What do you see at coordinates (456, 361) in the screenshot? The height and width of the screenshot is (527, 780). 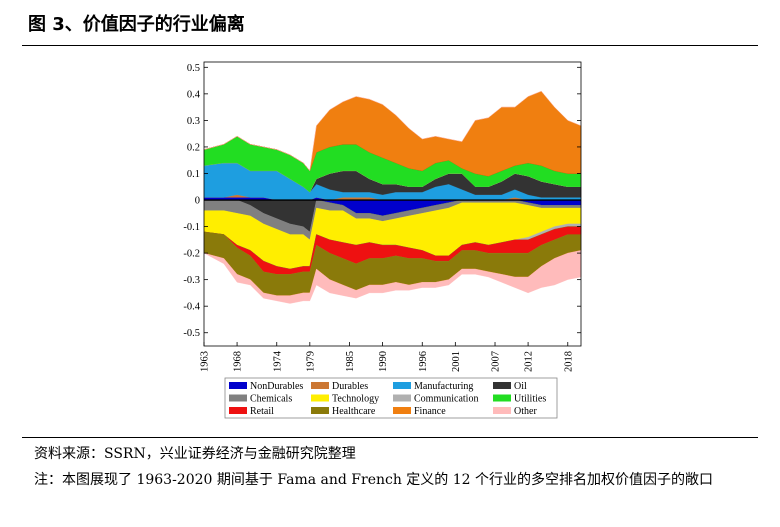 I see `x-tick-label: 2001` at bounding box center [456, 361].